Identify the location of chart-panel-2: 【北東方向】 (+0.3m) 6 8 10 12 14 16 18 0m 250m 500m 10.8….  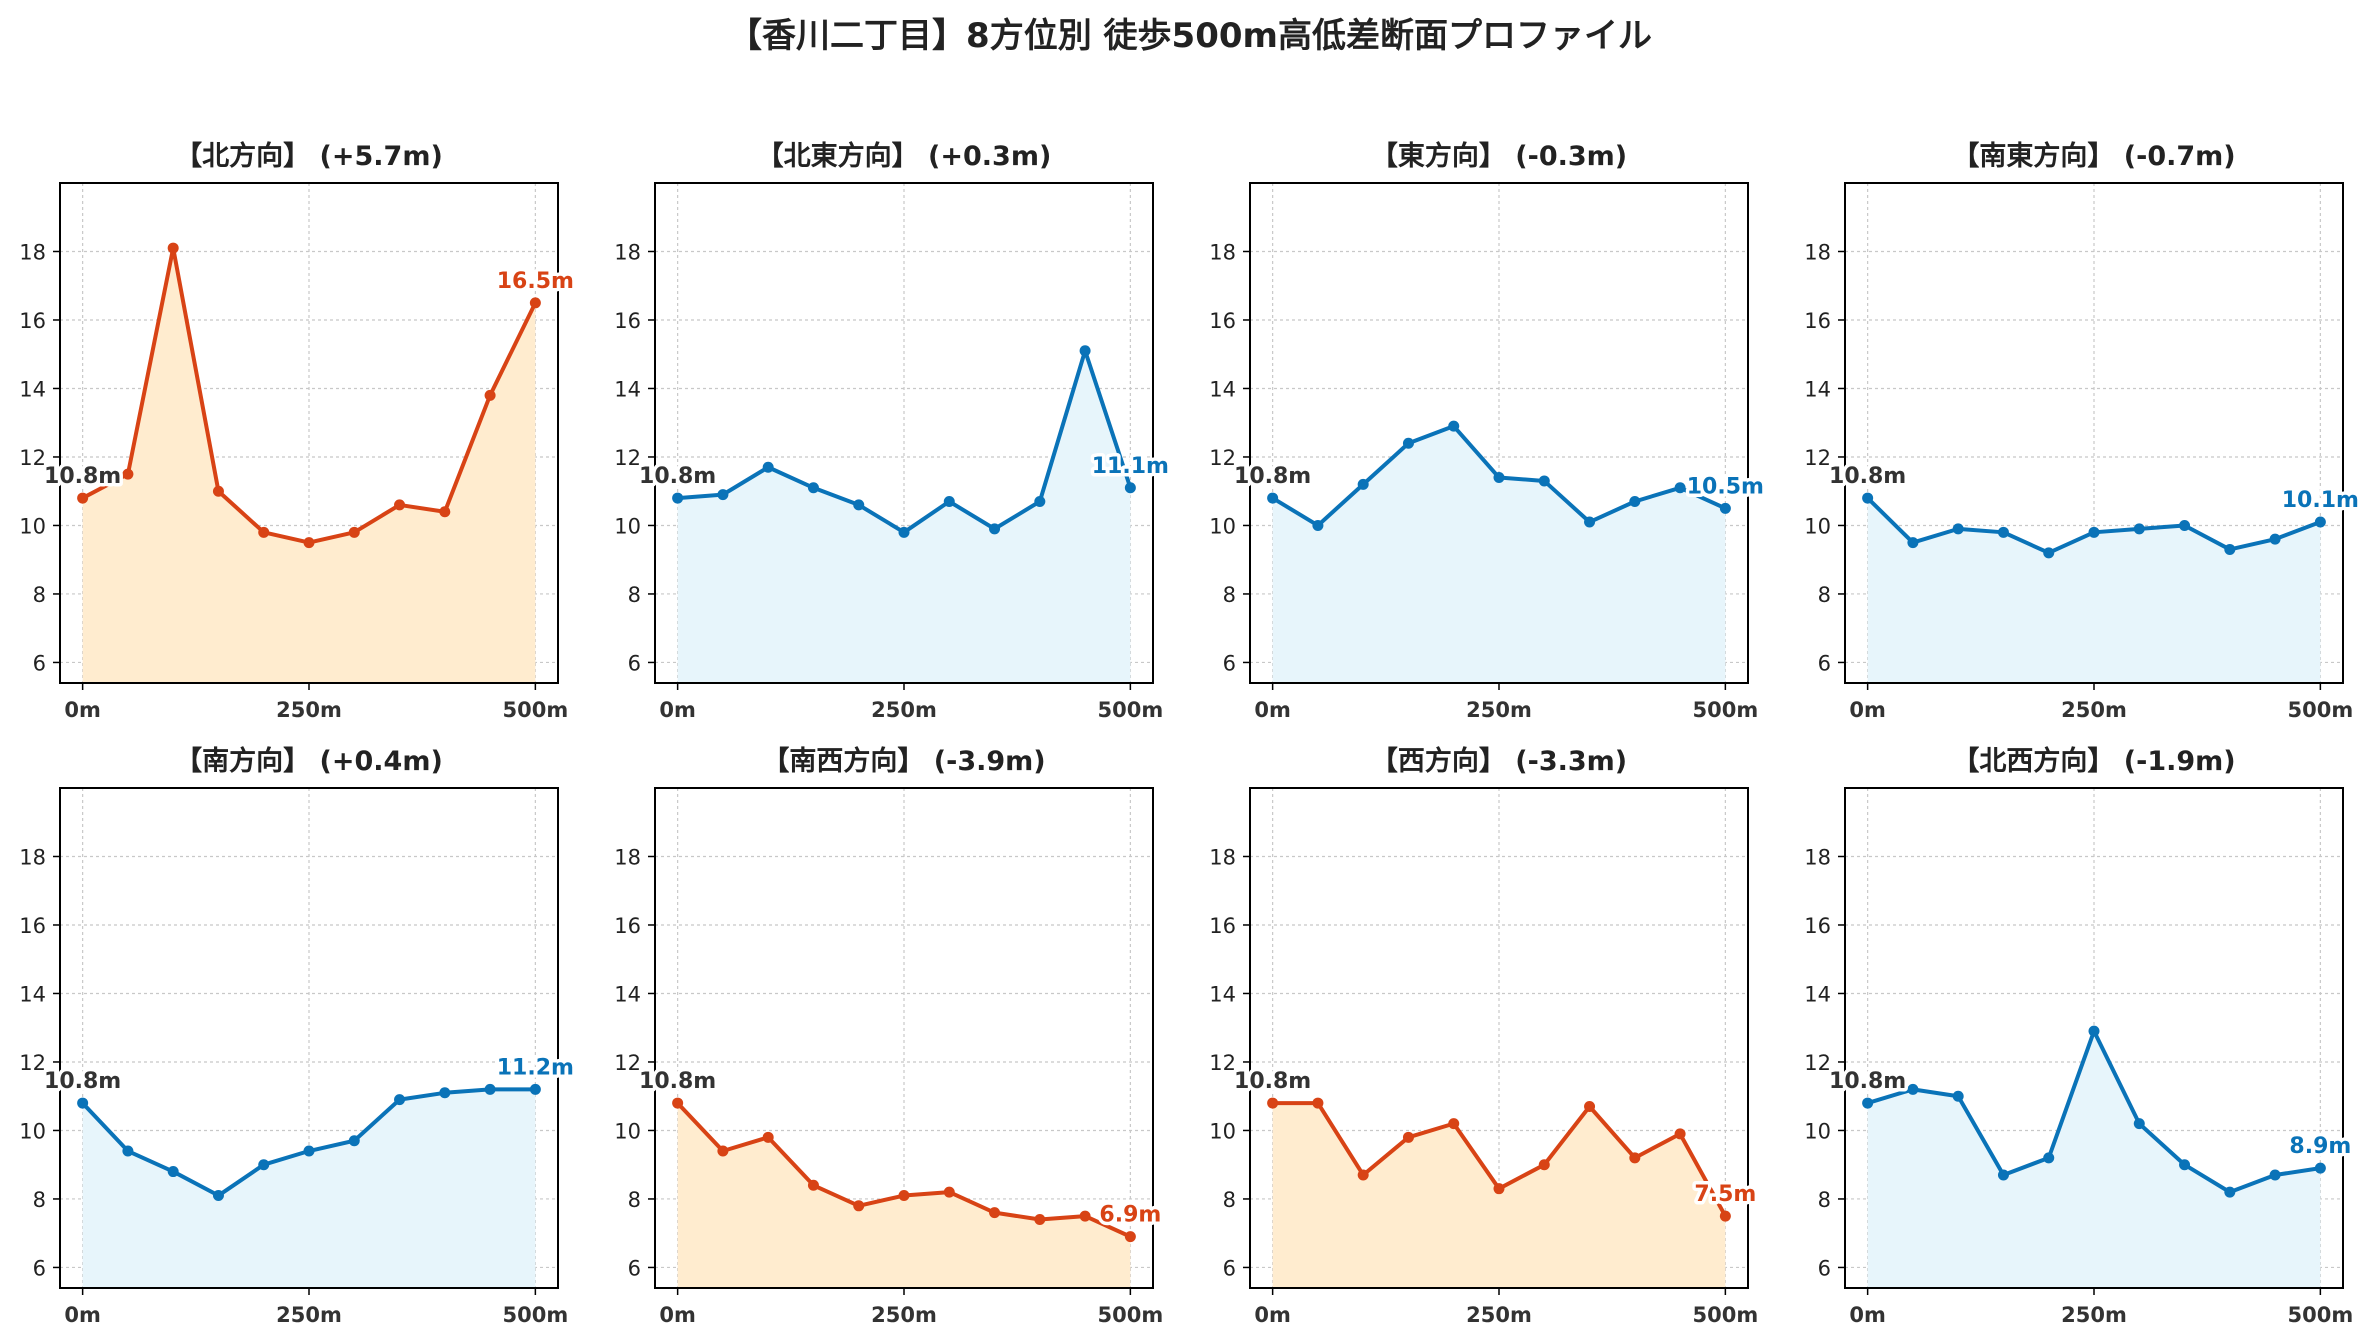
(893, 431).